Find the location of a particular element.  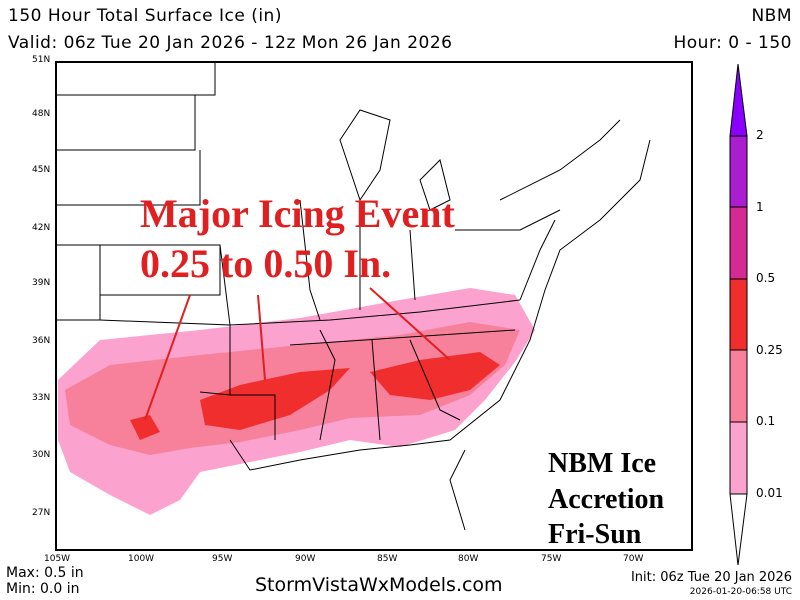

lat-label: 27N is located at coordinates (41, 513).